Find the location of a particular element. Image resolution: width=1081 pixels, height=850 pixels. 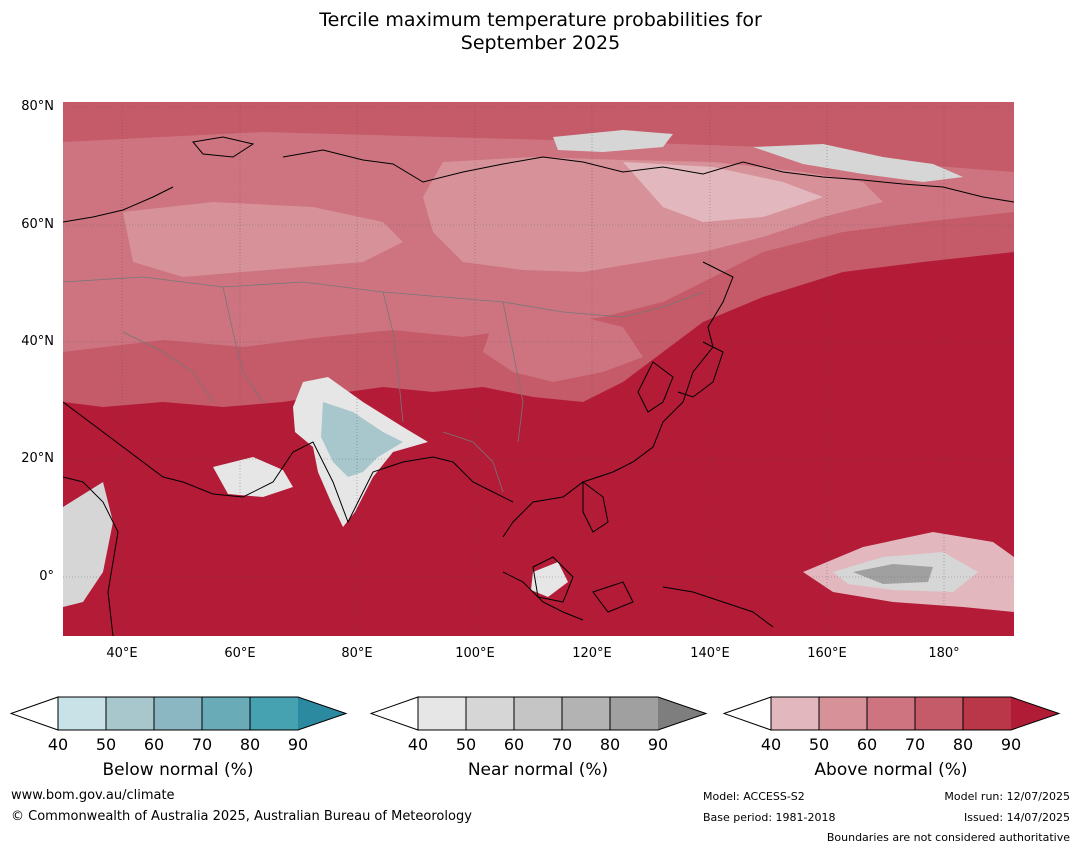

model-run-date: Model run: 12/07/2025 is located at coordinates (1007, 796).